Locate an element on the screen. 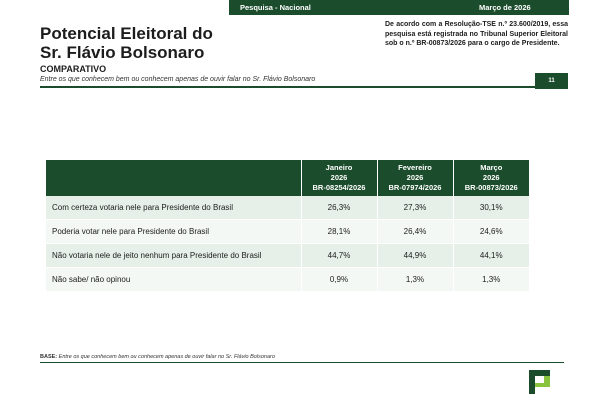 The image size is (600, 401). section-subtitle: COMPARATIVO is located at coordinates (73, 69).